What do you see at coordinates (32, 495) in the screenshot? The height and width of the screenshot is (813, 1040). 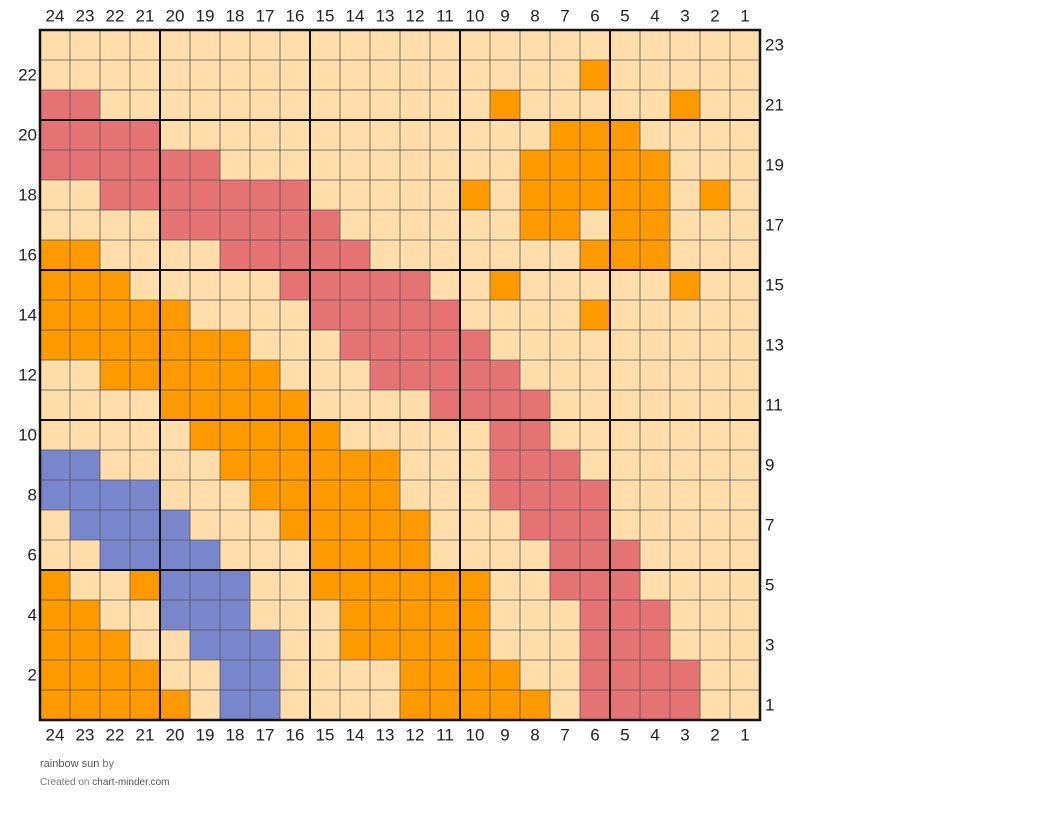 I see `row-label-left: 8` at bounding box center [32, 495].